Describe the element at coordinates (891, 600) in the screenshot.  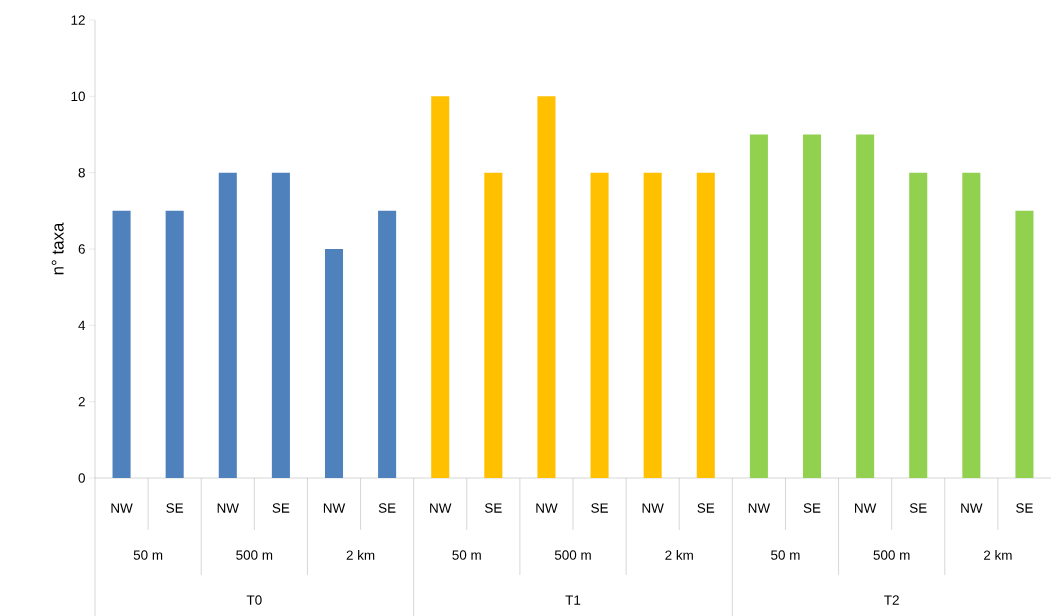
I see `text: T2` at that location.